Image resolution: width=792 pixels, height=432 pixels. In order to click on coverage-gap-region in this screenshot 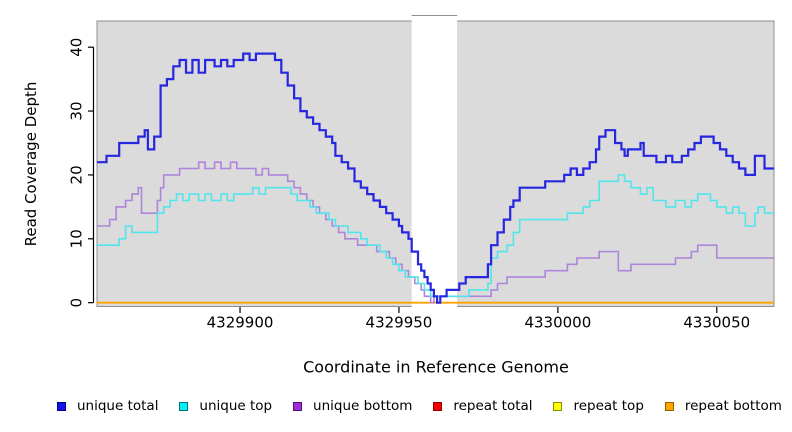, I will do `click(434, 161)`.